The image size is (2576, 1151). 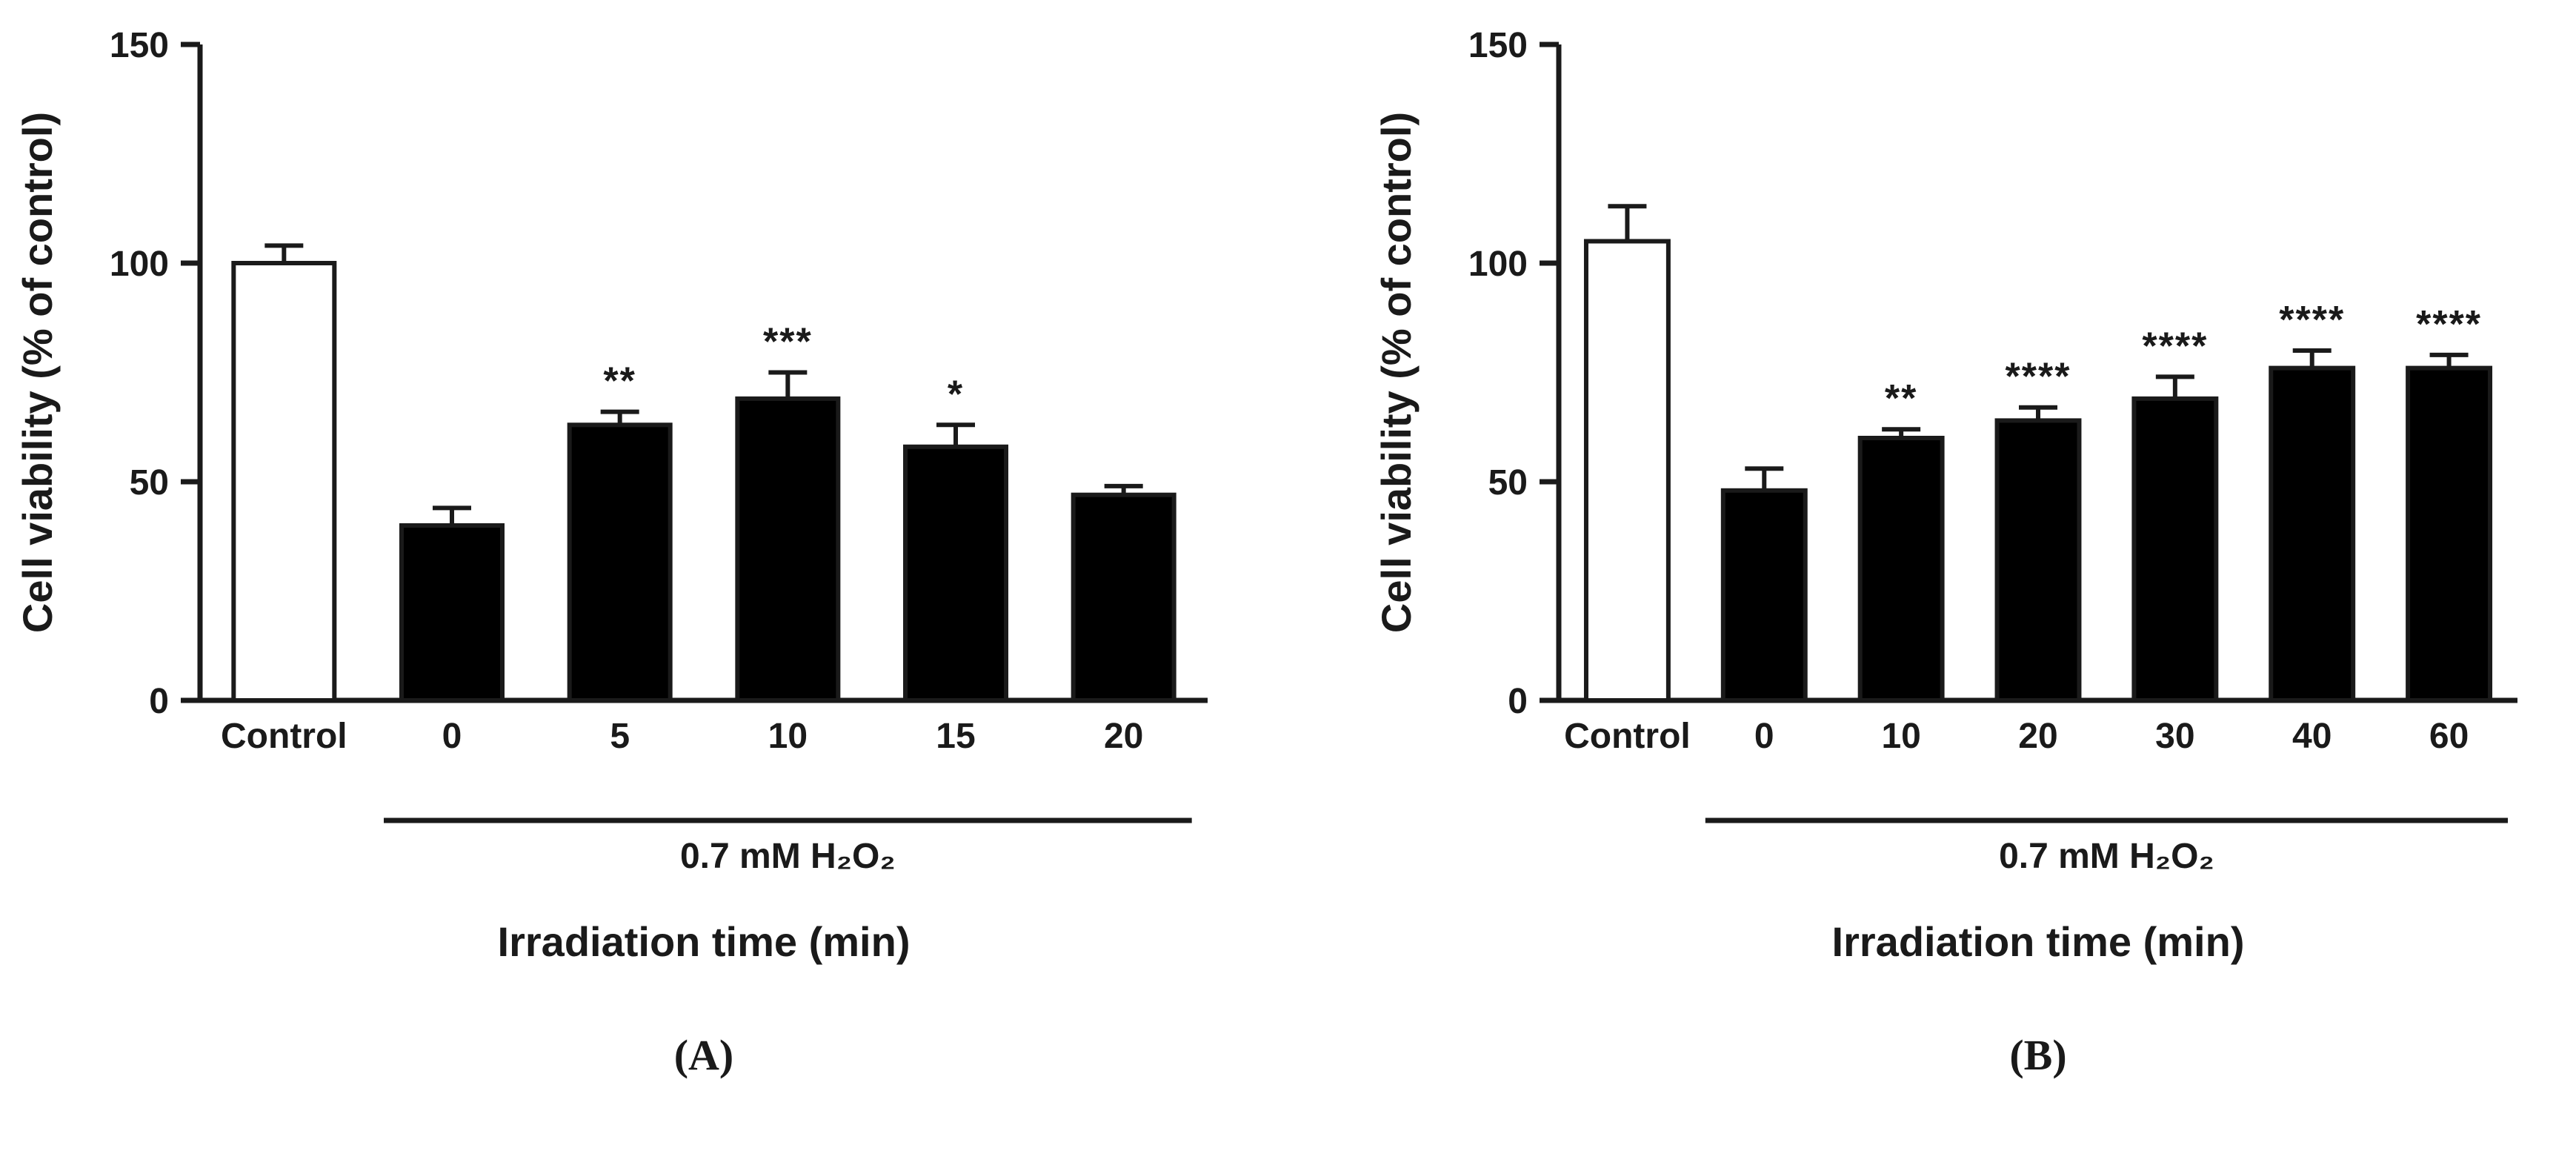 What do you see at coordinates (788, 342) in the screenshot?
I see `significance-stars: ***` at bounding box center [788, 342].